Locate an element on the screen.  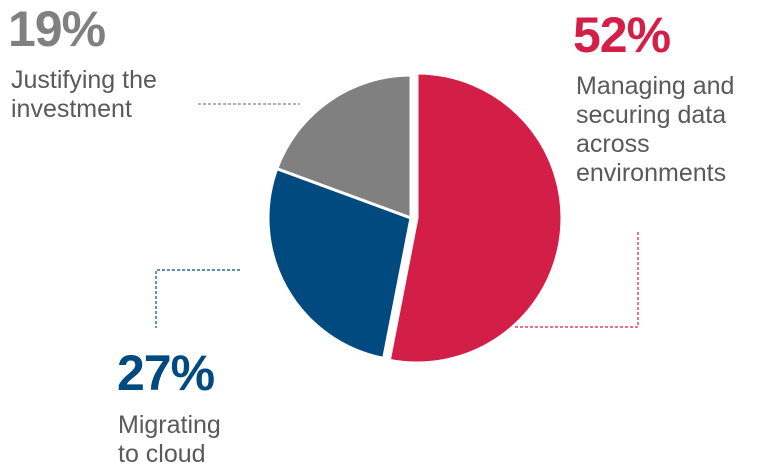
slice-value-label: 52% is located at coordinates (622, 35).